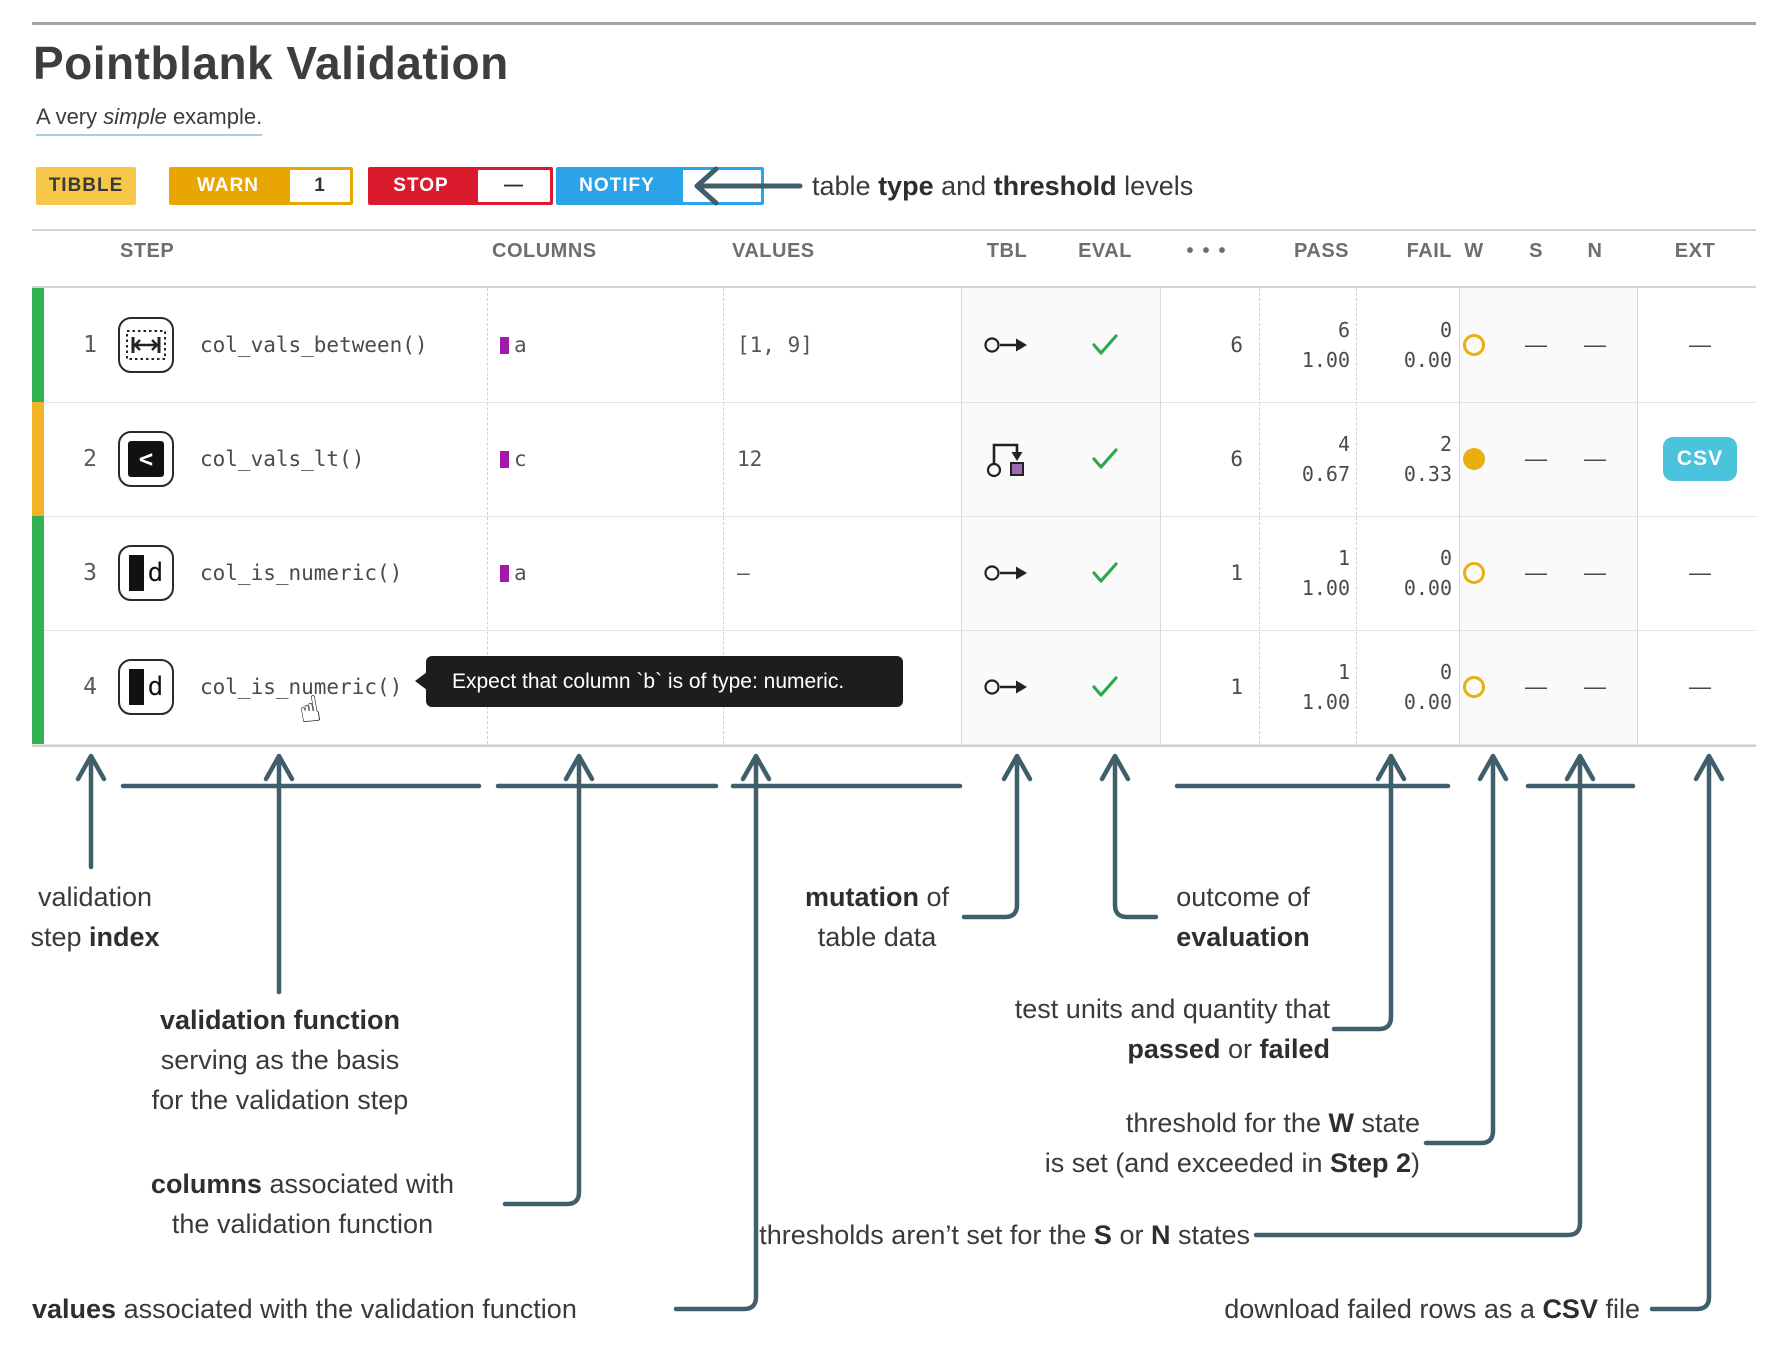 The image size is (1788, 1348). I want to click on col-header-w: W, so click(1474, 251).